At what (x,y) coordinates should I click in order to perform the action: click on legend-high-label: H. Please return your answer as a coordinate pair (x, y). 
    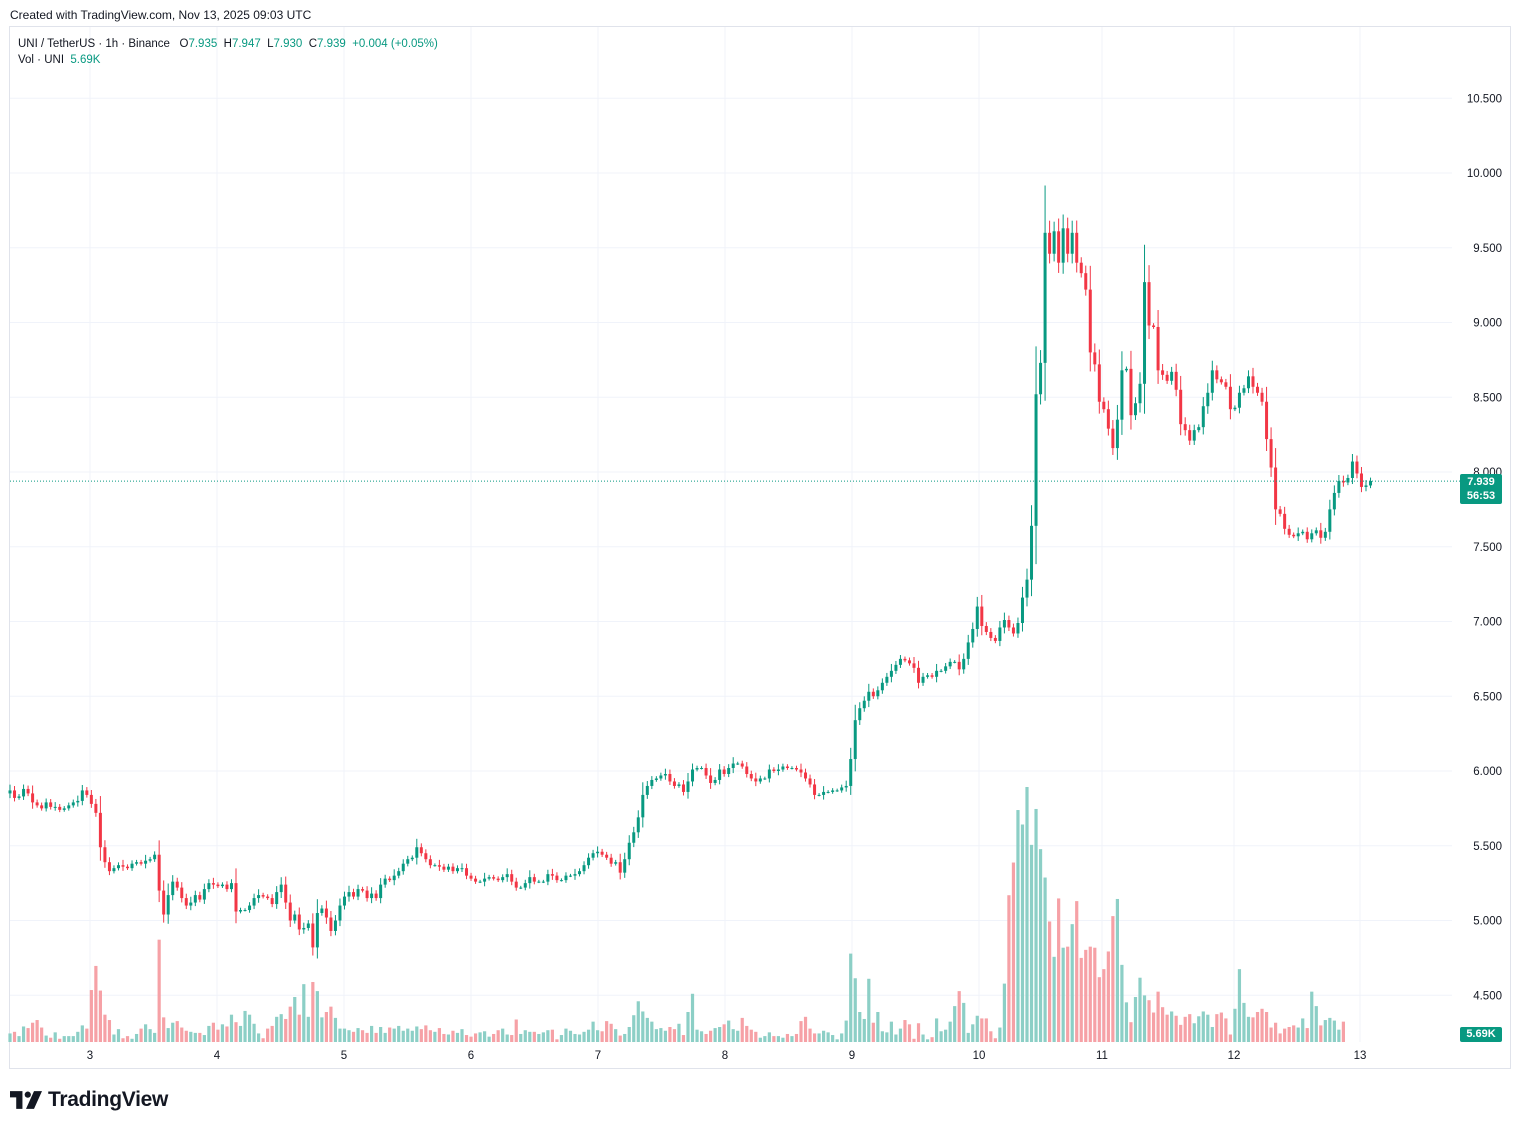
    Looking at the image, I should click on (227, 44).